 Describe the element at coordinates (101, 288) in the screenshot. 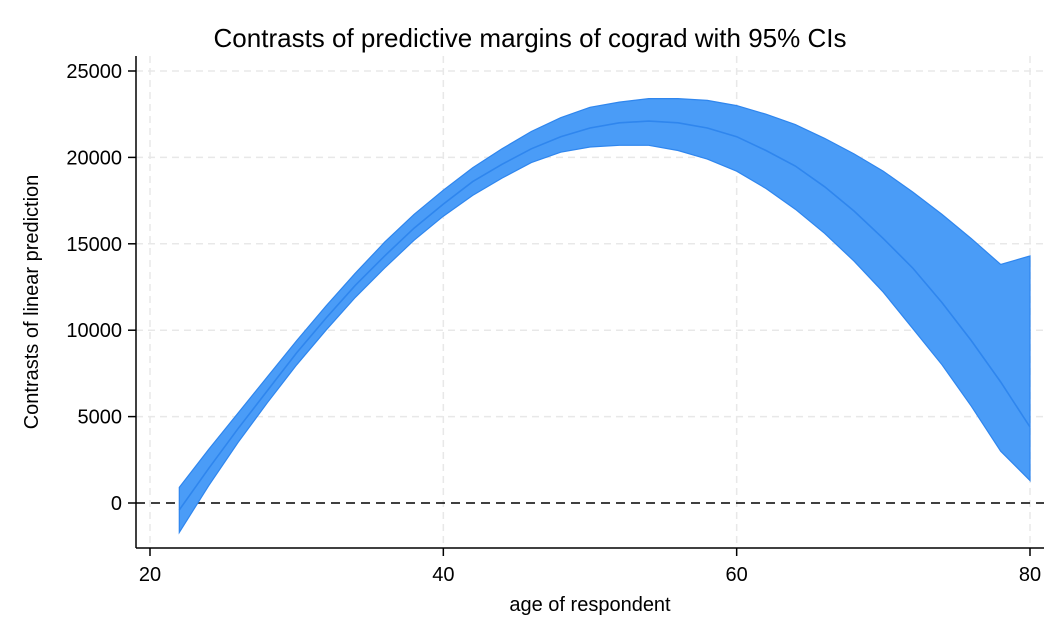

I see `y-ticks: 0 5000 10000 15000 20000 25000` at that location.